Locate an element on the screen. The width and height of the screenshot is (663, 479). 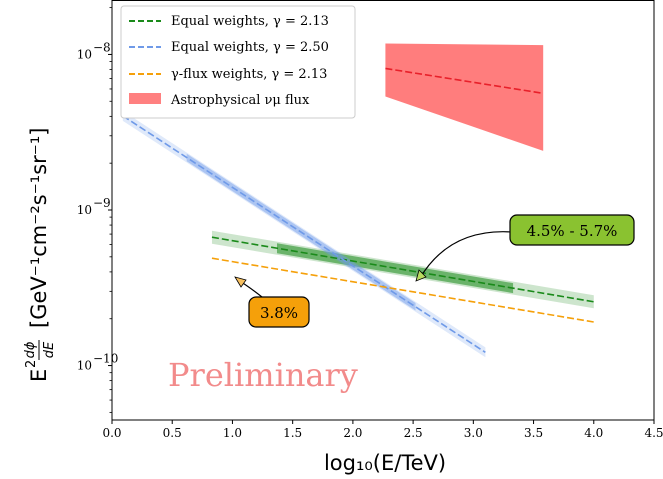
y-ticks: 10−810−910−10 is located at coordinates (97, 210).